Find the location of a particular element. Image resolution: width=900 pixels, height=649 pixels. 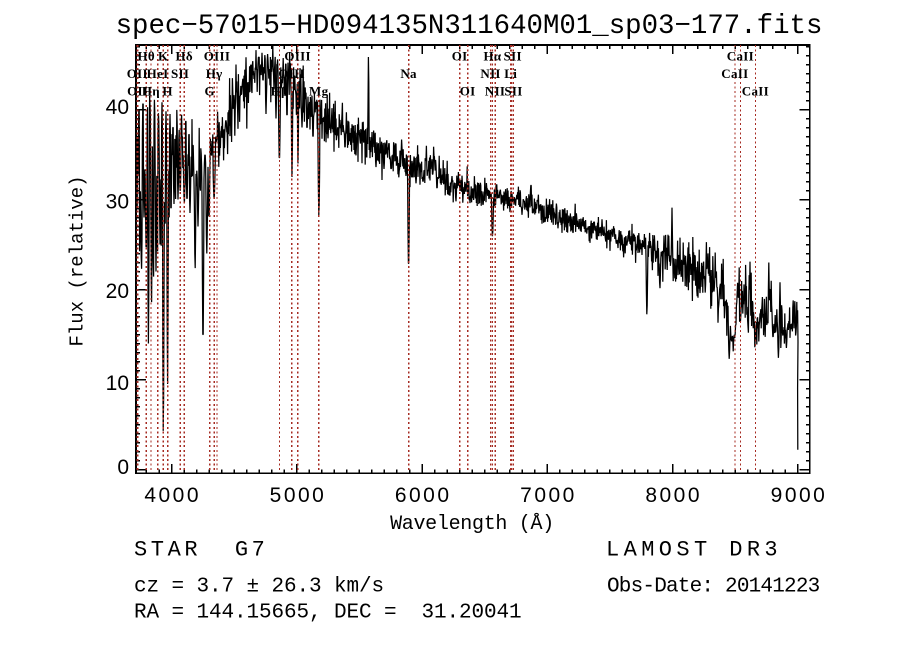

svg-text: 8000 is located at coordinates (673, 495).